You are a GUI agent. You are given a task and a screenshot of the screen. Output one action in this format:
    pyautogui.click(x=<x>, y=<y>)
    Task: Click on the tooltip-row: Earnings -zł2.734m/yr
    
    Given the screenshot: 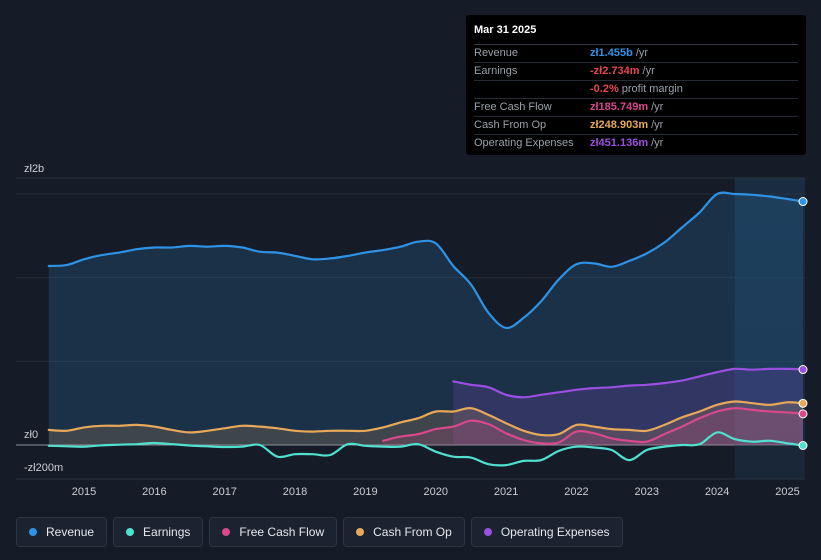 What is the action you would take?
    pyautogui.click(x=636, y=72)
    